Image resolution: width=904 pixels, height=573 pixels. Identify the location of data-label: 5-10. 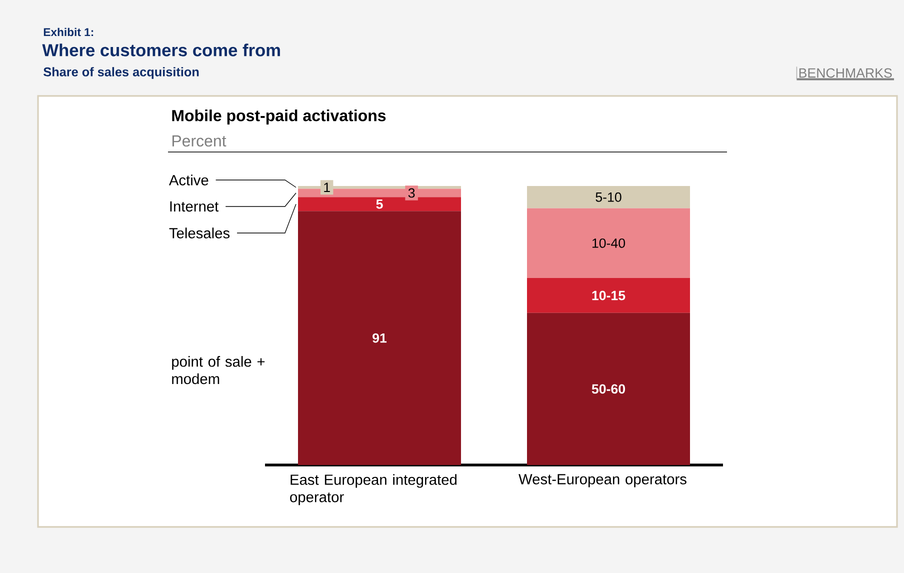
(609, 197).